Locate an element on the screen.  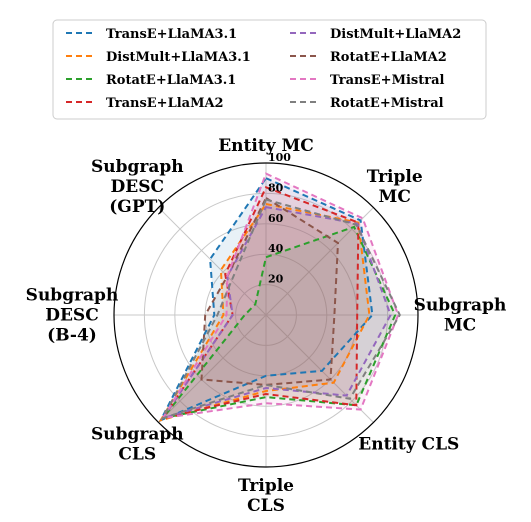
axis-label-entity-mc: Entity MC is located at coordinates (266, 146).